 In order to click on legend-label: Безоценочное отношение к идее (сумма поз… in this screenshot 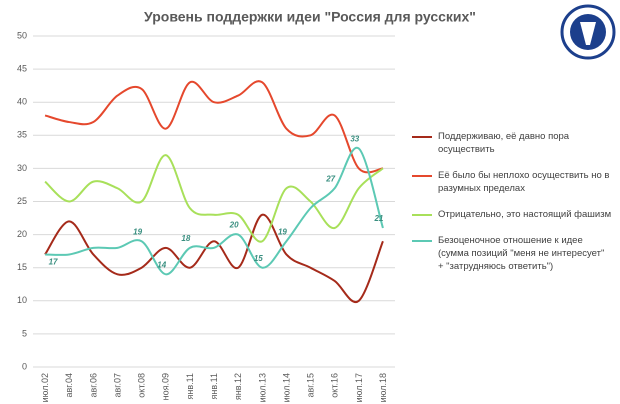, I will do `click(521, 253)`.